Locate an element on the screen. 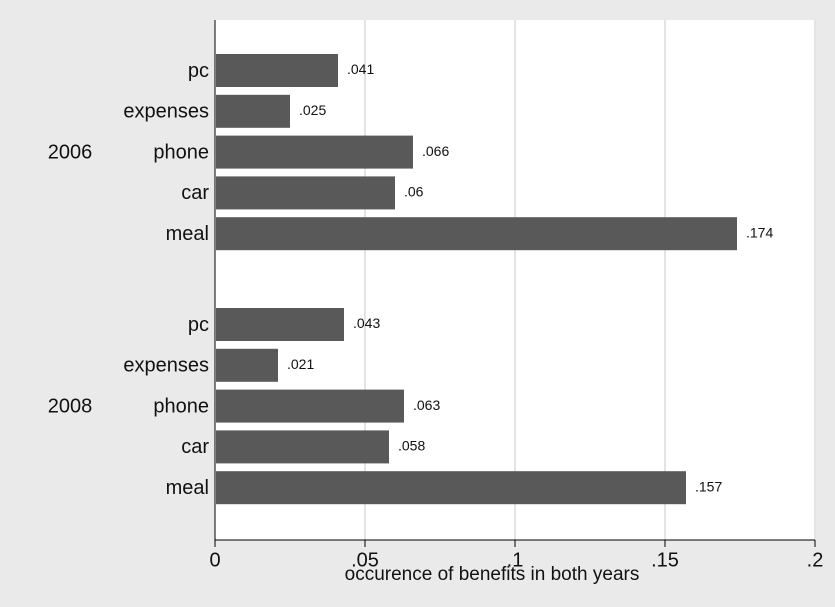  x-tick-label: .15 is located at coordinates (665, 560).